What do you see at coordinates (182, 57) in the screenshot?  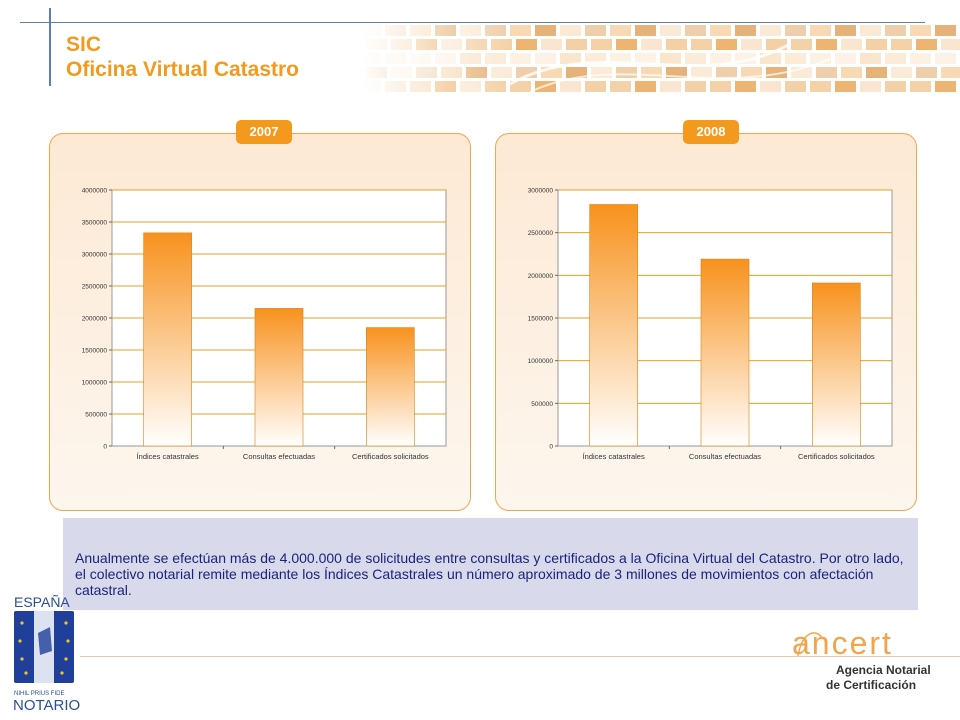 I see `page-title: SIC Oficina Virtual Catastro` at bounding box center [182, 57].